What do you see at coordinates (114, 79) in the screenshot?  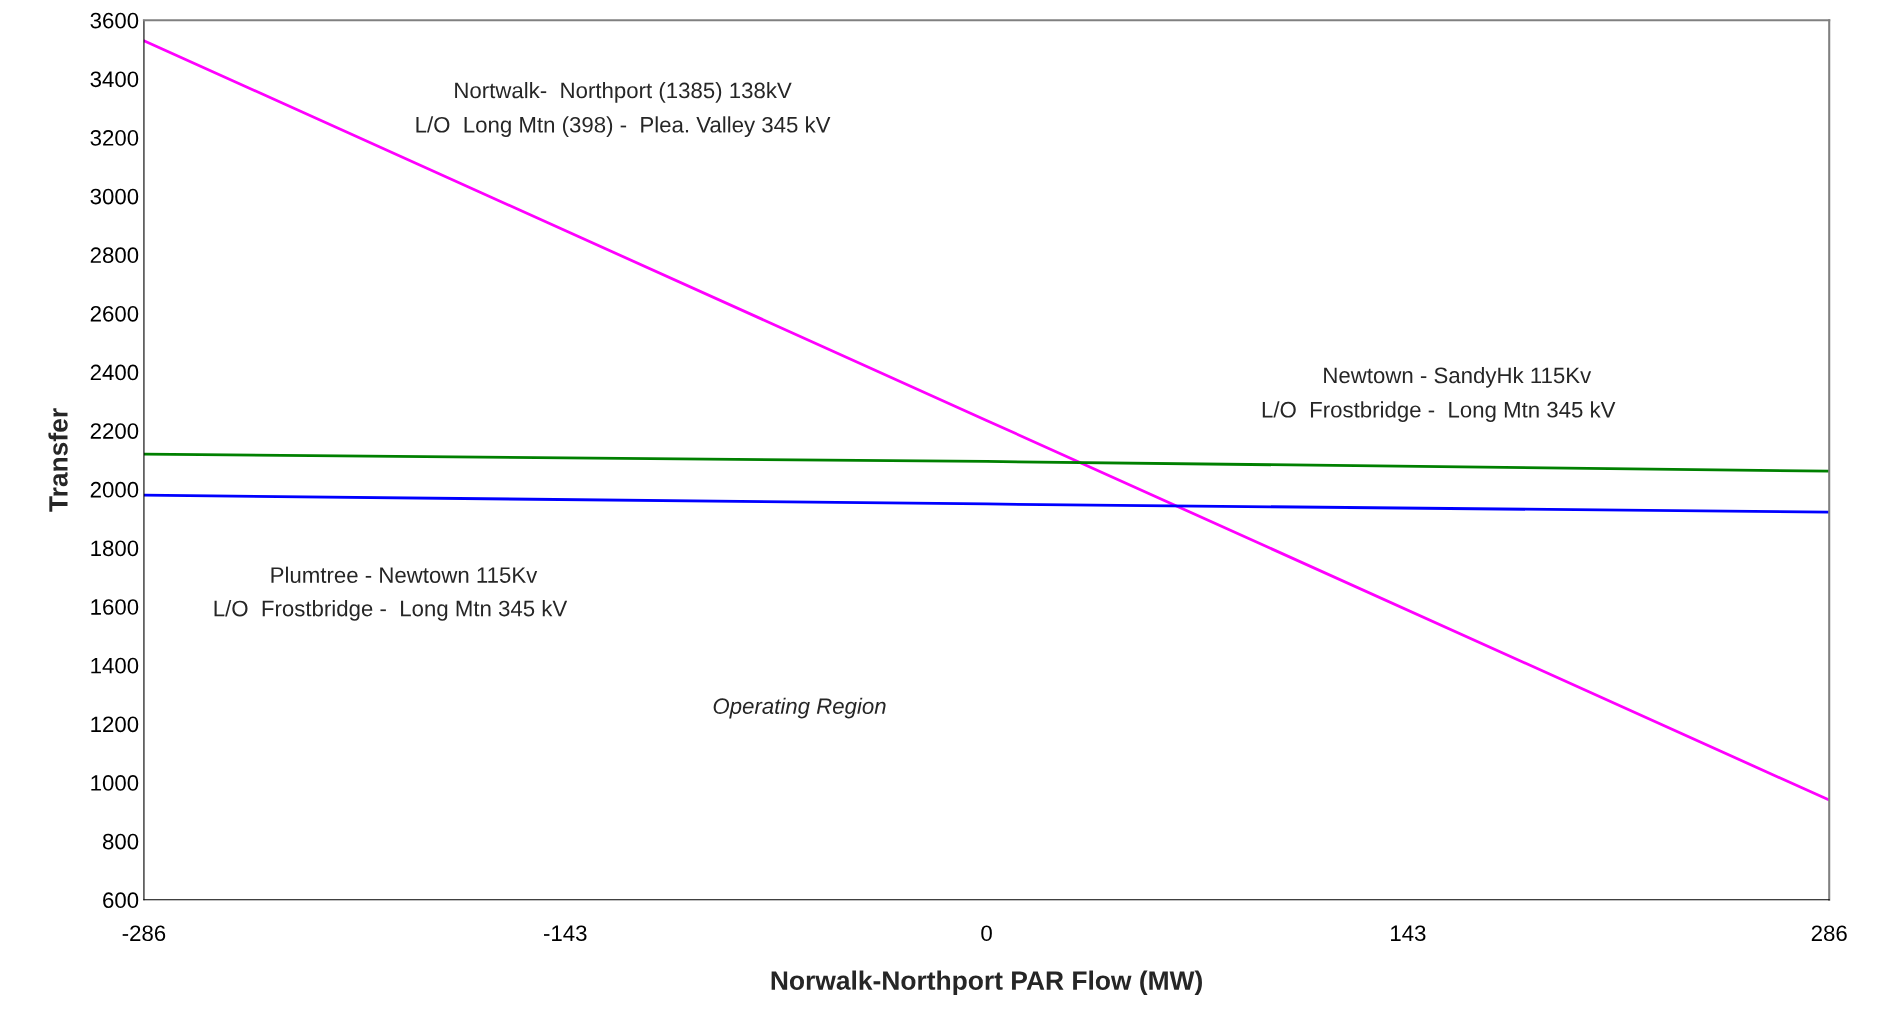 I see `y-tick-label: 3400` at bounding box center [114, 79].